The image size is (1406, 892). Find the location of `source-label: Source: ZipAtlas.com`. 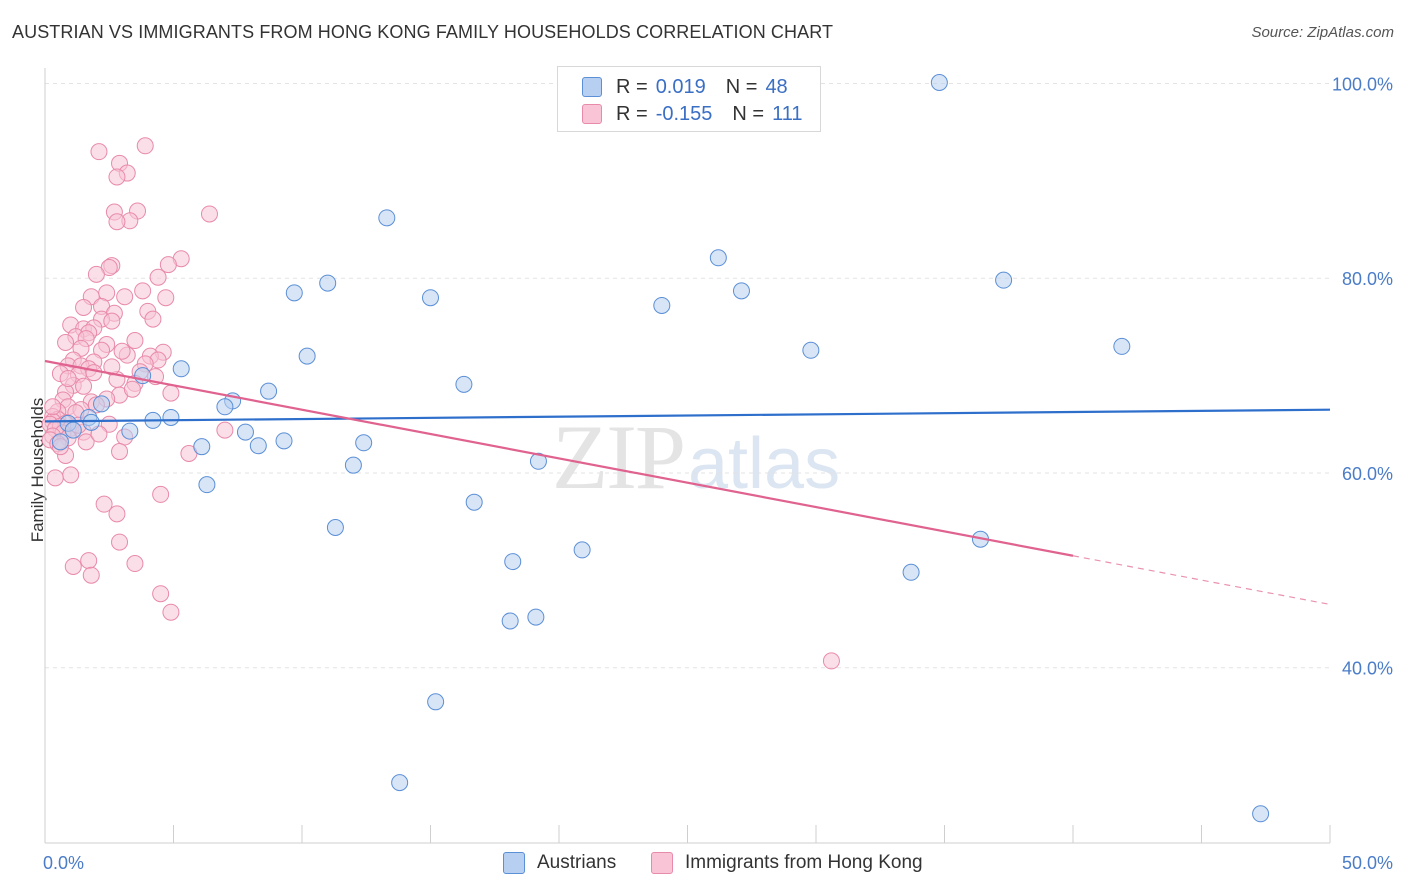

source-label: Source: ZipAtlas.com is located at coordinates (1322, 32).